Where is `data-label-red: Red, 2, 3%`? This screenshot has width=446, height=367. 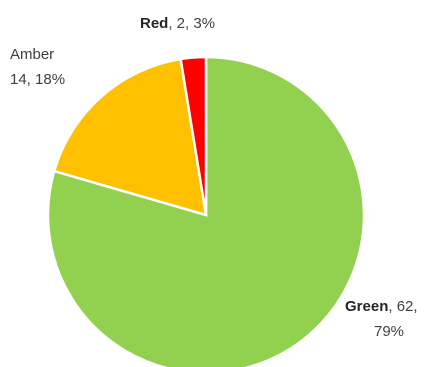
data-label-red: Red, 2, 3% is located at coordinates (177, 23).